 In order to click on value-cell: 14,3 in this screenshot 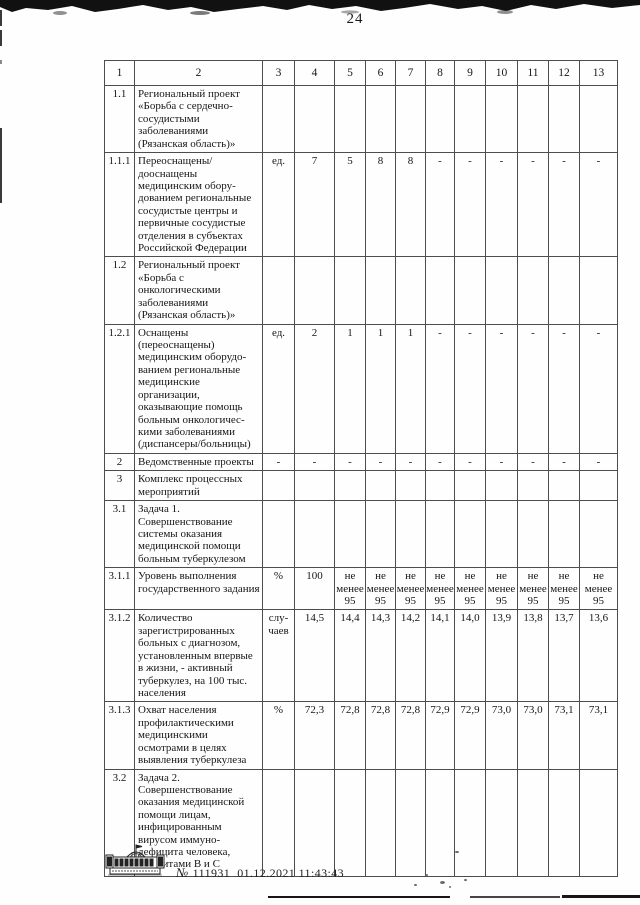, I will do `click(380, 656)`.